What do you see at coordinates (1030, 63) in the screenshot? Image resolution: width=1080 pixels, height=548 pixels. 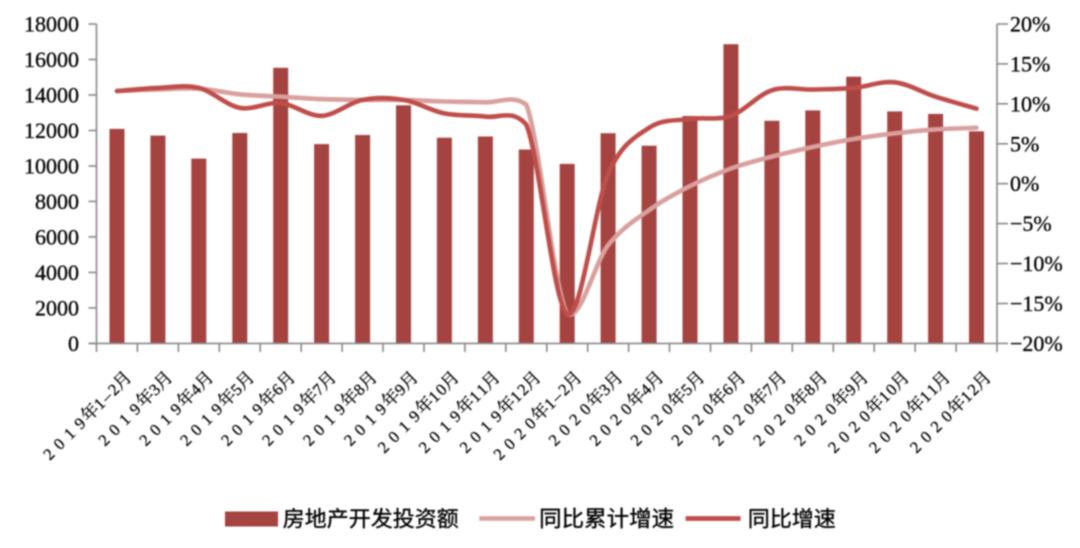 I see `svg-text: 15%` at bounding box center [1030, 63].